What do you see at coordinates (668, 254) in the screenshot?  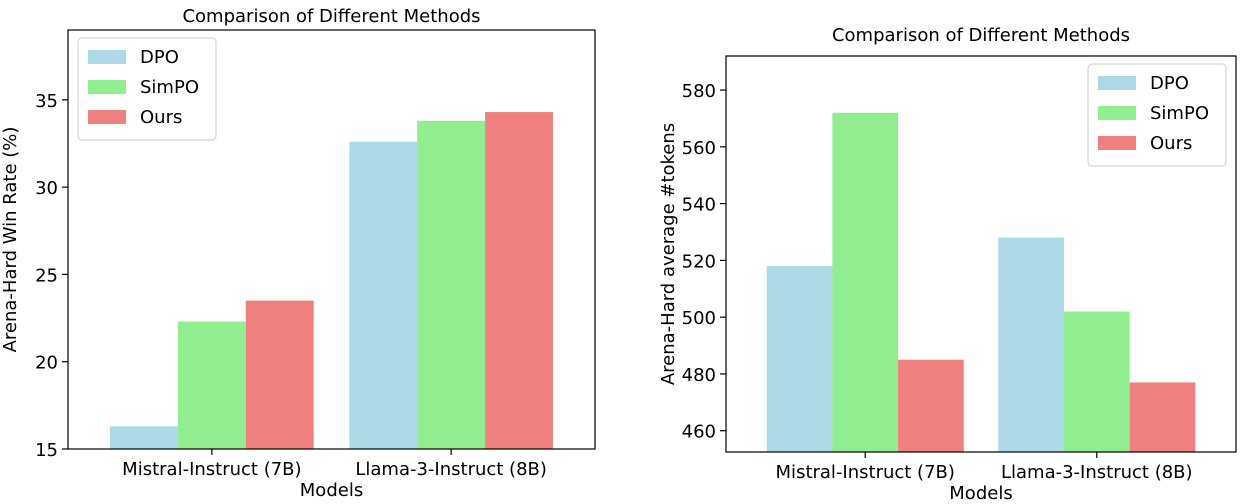 I see `y-axis-label: Arena-Hard average #tokens` at bounding box center [668, 254].